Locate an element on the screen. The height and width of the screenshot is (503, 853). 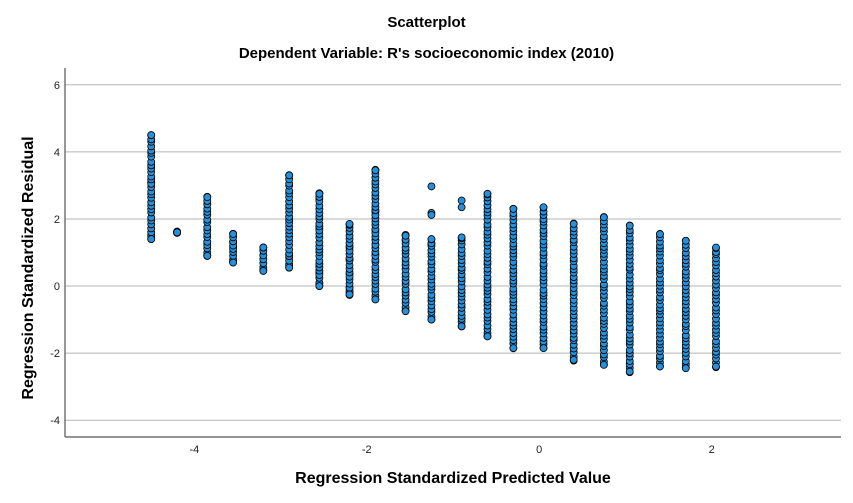
y-tick-label: 4 is located at coordinates (57, 153).